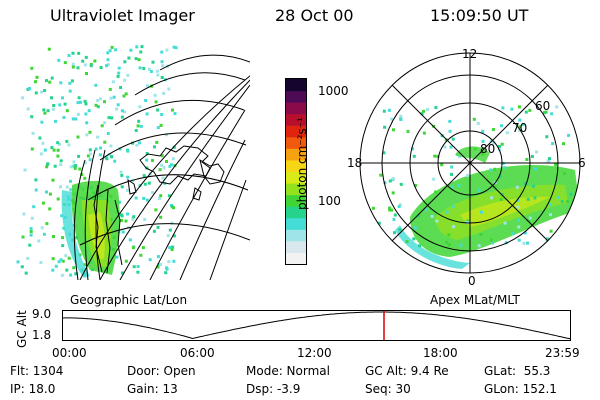  Describe the element at coordinates (329, 201) in the screenshot. I see `colorbar-tick-100: 100` at that location.